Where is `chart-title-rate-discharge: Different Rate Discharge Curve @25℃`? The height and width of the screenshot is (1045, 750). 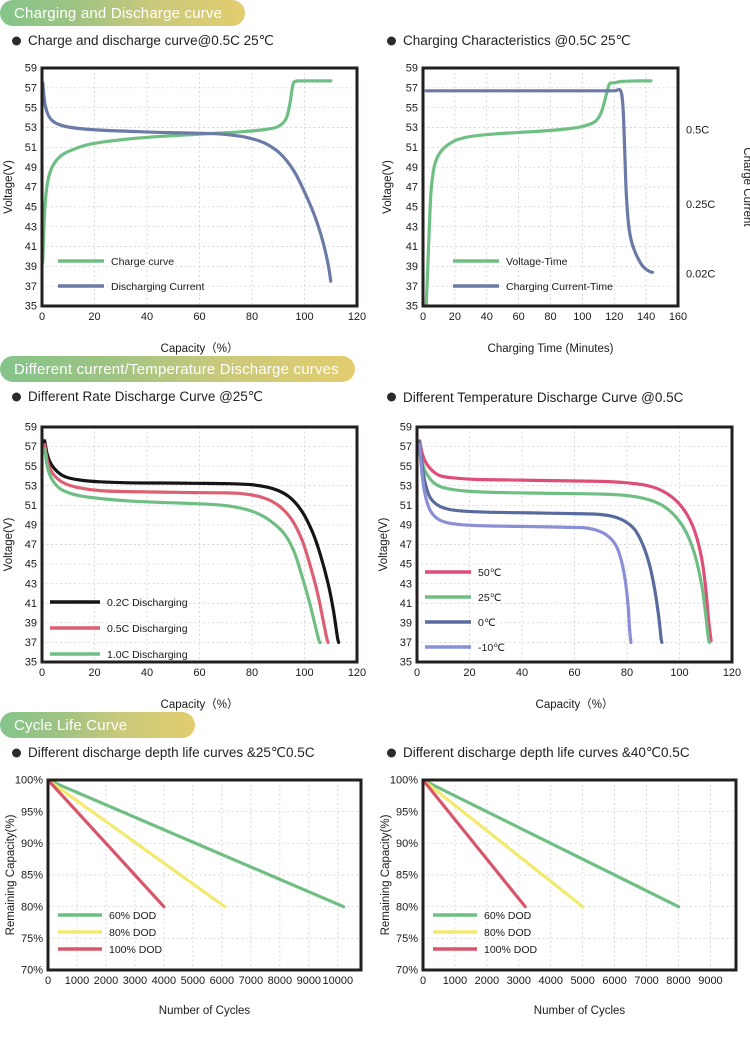
chart-title-rate-discharge: Different Rate Discharge Curve @25℃ is located at coordinates (187, 397).